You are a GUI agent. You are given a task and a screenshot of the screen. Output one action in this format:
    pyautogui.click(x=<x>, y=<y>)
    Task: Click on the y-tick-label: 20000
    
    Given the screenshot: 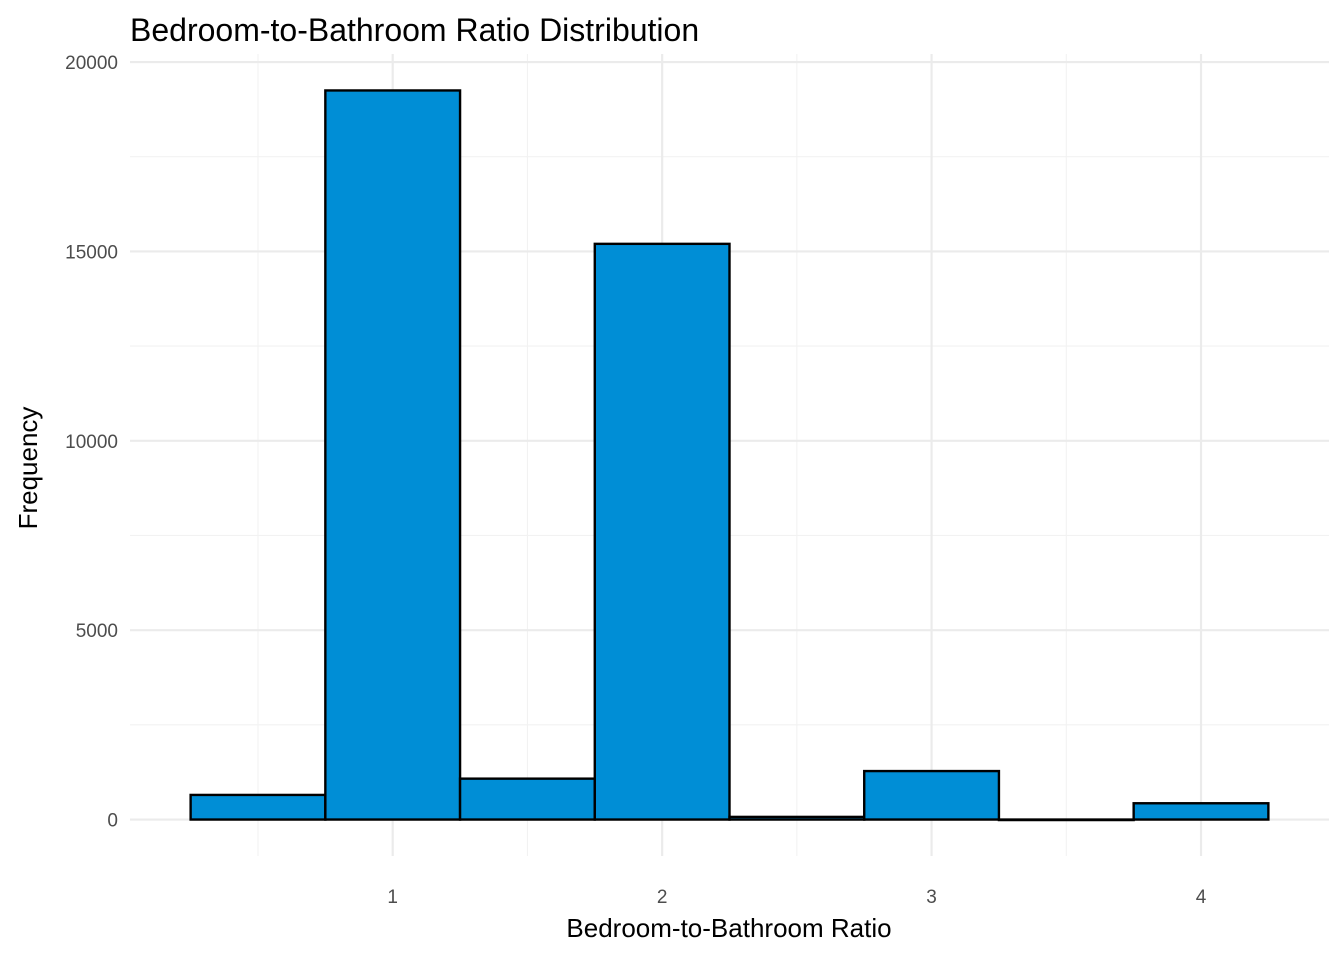 What is the action you would take?
    pyautogui.click(x=91, y=63)
    